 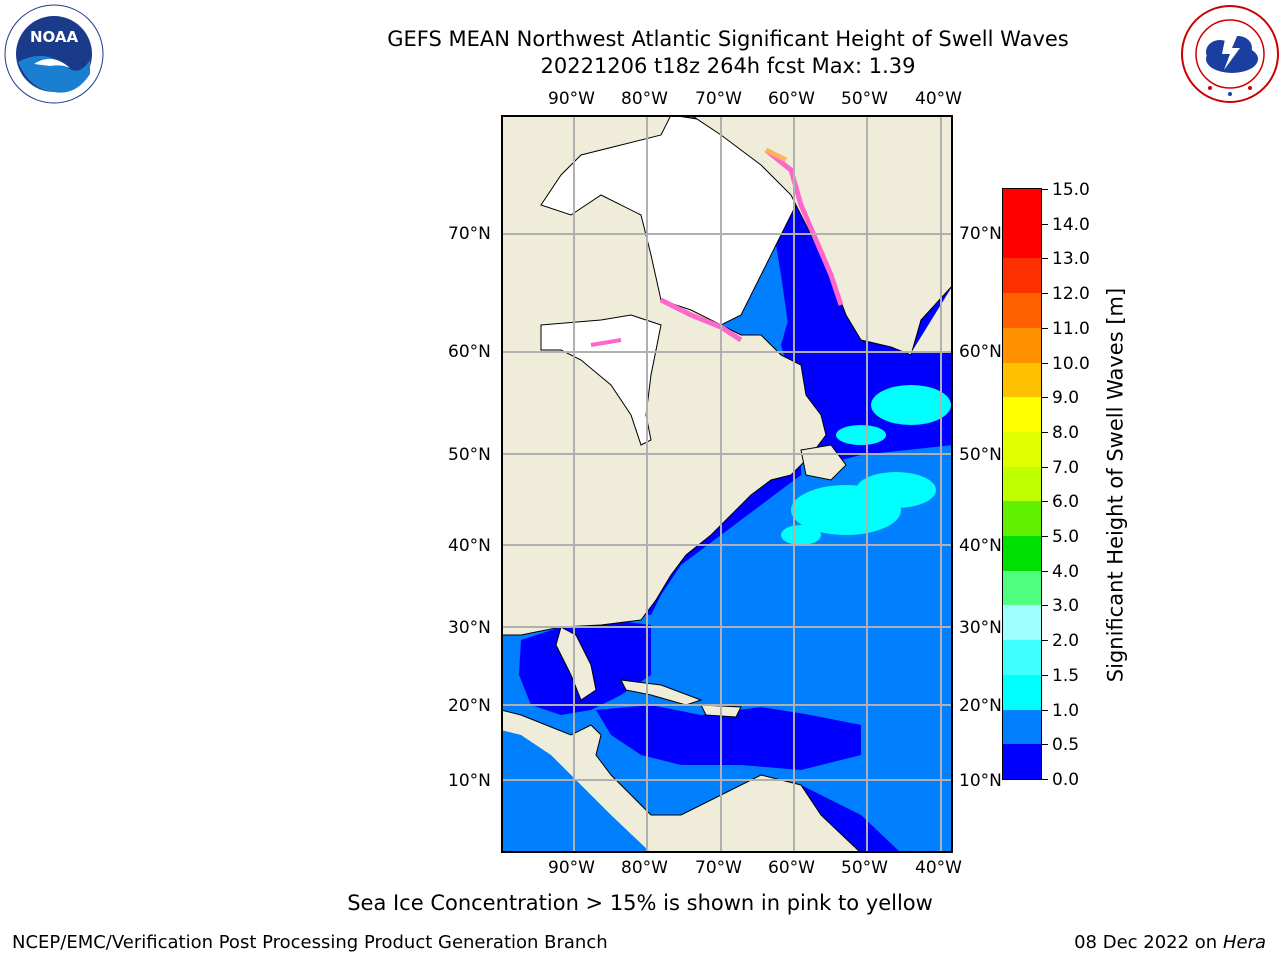 I want to click on colorbar-label: Significant Height of Swell Waves [m], so click(x=1115, y=485).